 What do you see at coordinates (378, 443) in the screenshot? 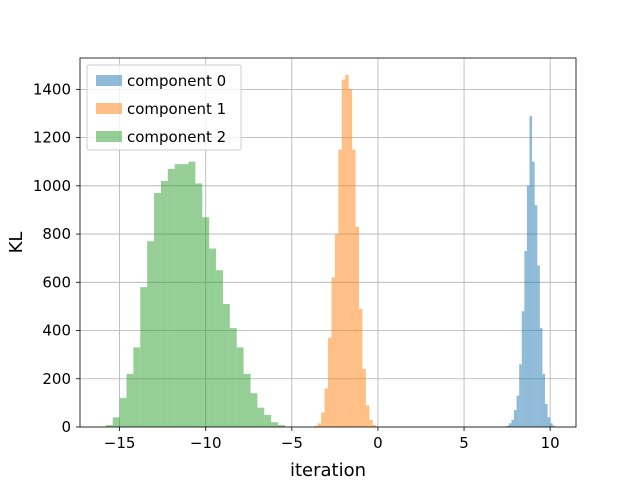
I see `x-tick-label: 0` at bounding box center [378, 443].